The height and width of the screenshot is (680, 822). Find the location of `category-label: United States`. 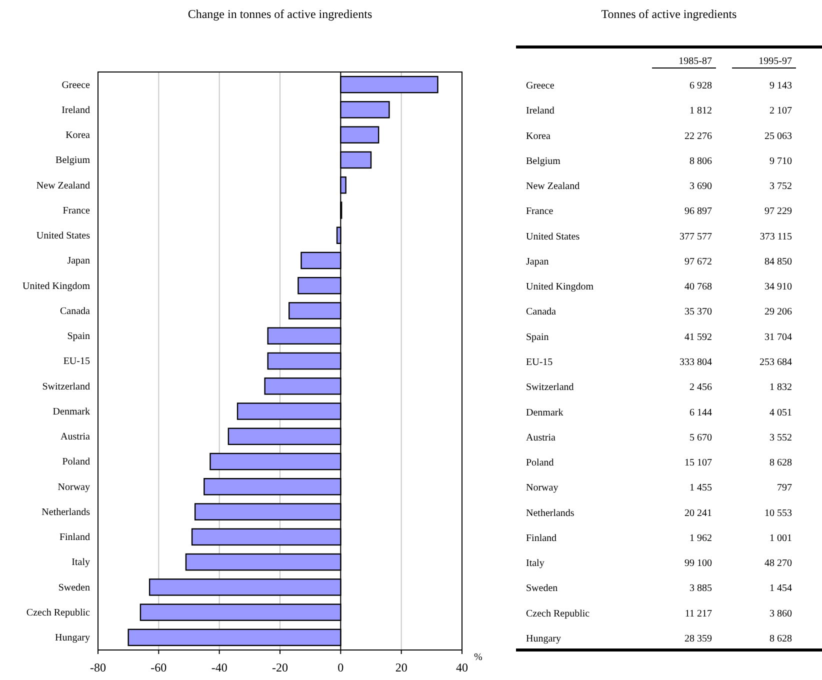

category-label: United States is located at coordinates (553, 236).